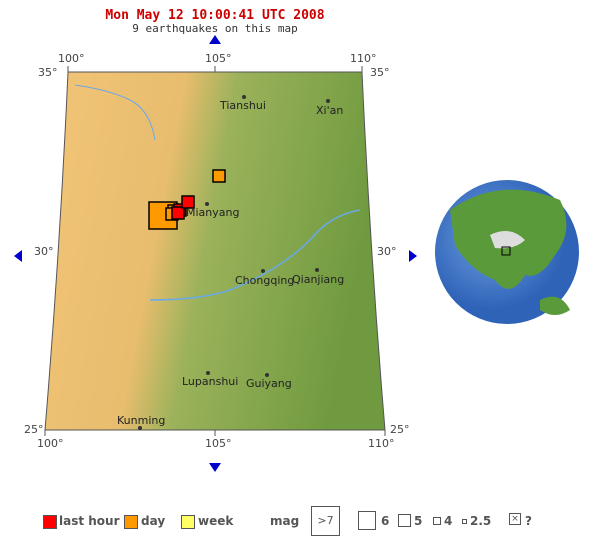 The width and height of the screenshot is (600, 542). I want to click on tick-top: 100°, so click(71, 58).